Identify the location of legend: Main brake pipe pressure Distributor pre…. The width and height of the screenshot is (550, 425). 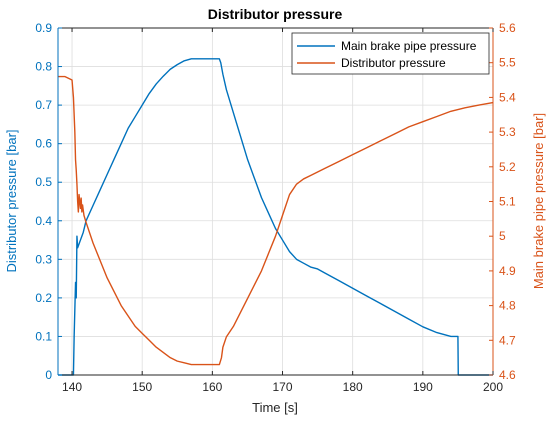
(390, 53).